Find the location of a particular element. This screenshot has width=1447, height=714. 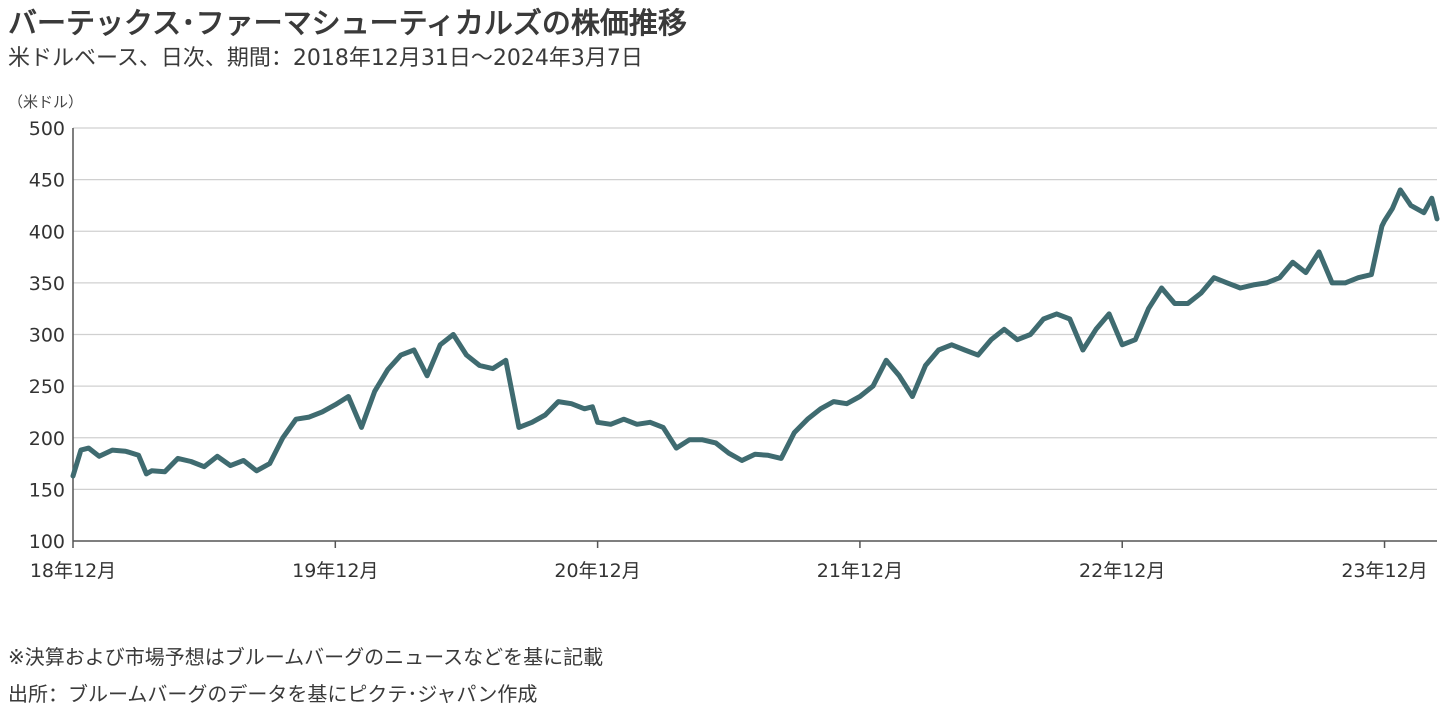

footnote: ※決算および市場予想はブルームバーグのニュースなどを基に記載 is located at coordinates (306, 657).